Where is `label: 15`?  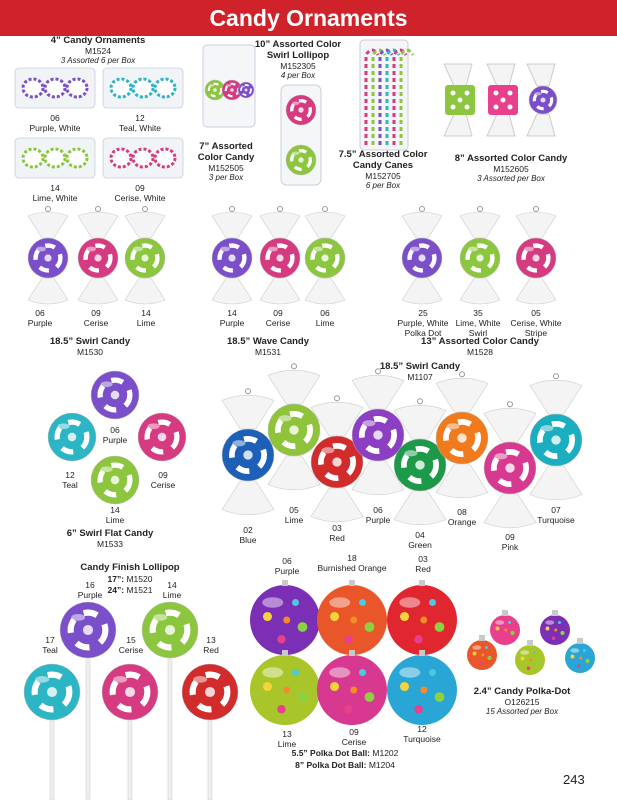
label: 15 is located at coordinates (131, 640).